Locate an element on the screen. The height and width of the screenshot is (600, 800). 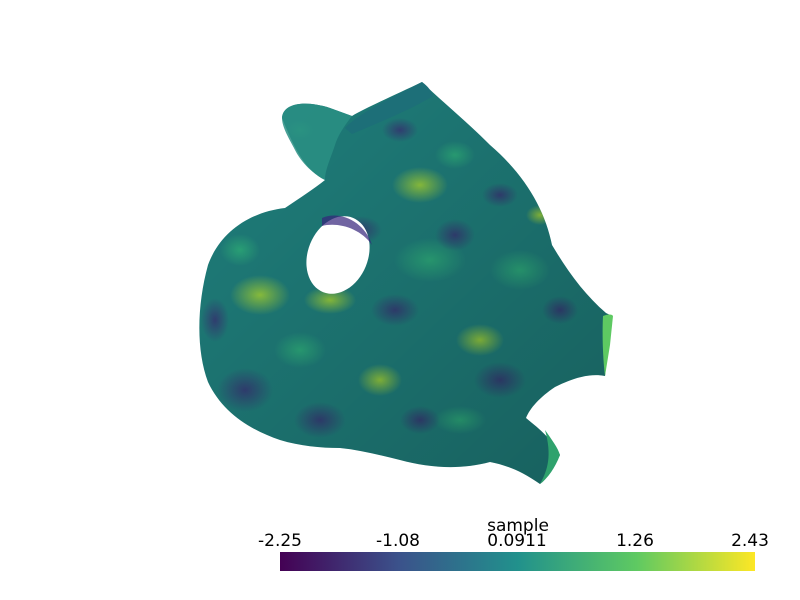
right-vessel-stub is located at coordinates (607, 345).